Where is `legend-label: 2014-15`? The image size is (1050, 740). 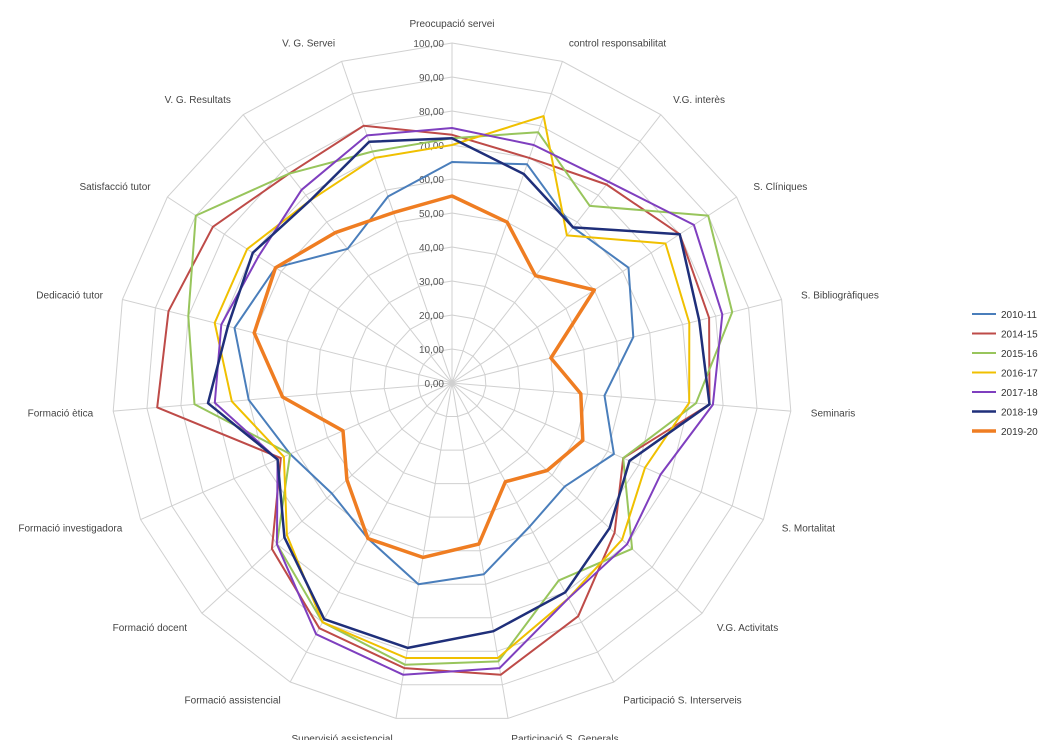
legend-label: 2014-15 is located at coordinates (1019, 335).